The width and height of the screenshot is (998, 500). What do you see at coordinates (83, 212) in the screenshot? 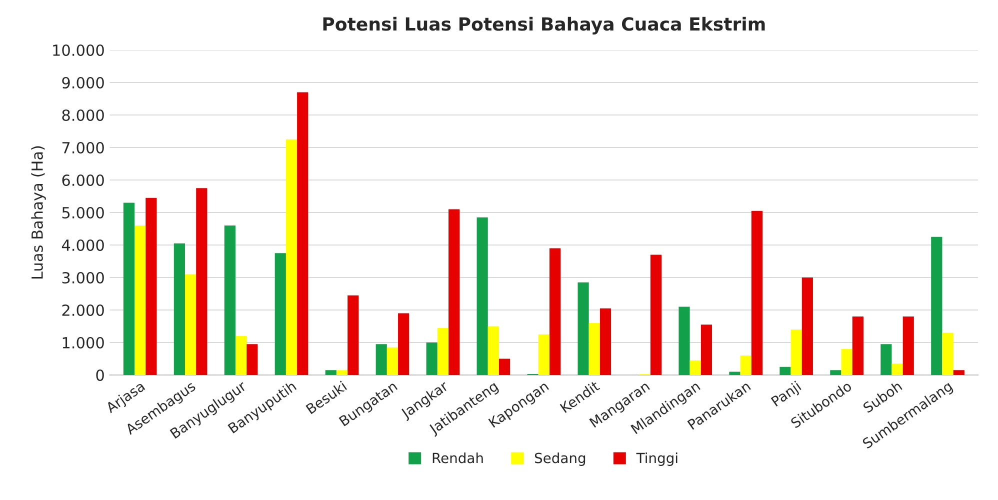
I see `y-tick-label: 5.000` at bounding box center [83, 212].